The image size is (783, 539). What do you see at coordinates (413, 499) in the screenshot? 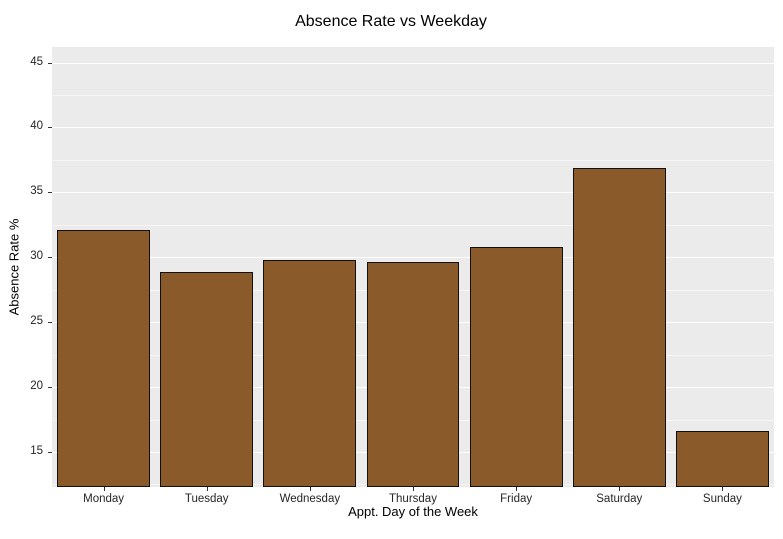
I see `x-tick-label: Thursday` at bounding box center [413, 499].